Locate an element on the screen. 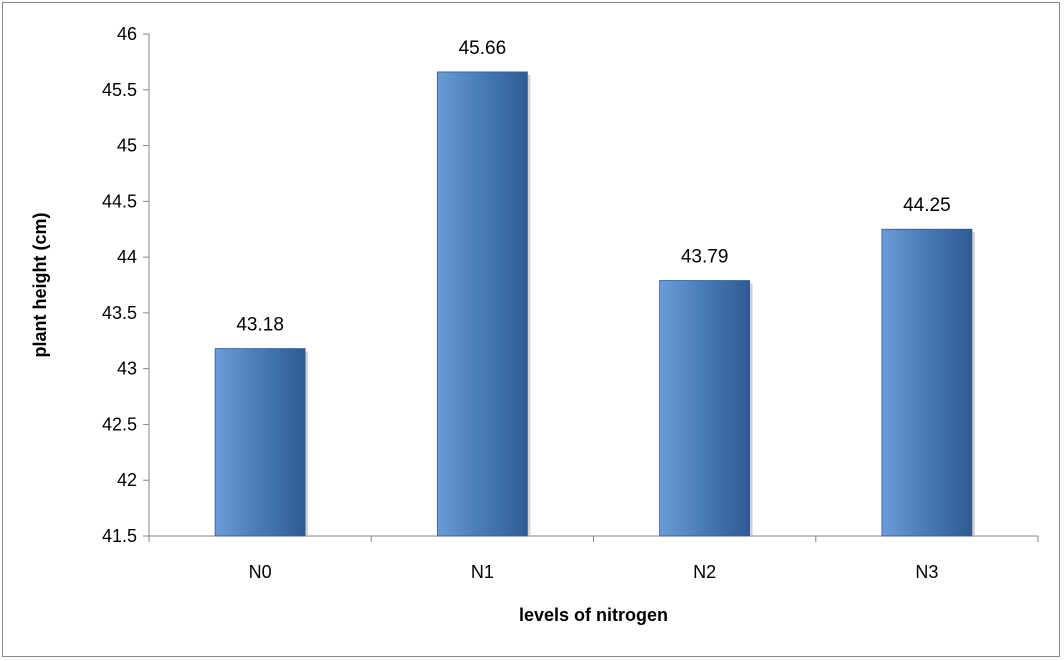  y-tick-label: 46 is located at coordinates (127, 34).